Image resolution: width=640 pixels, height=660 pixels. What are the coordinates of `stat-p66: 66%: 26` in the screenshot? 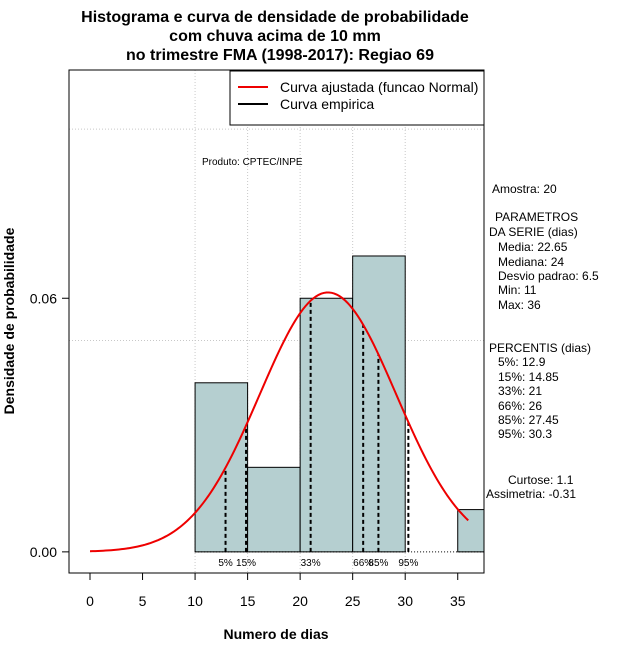 It's located at (520, 406).